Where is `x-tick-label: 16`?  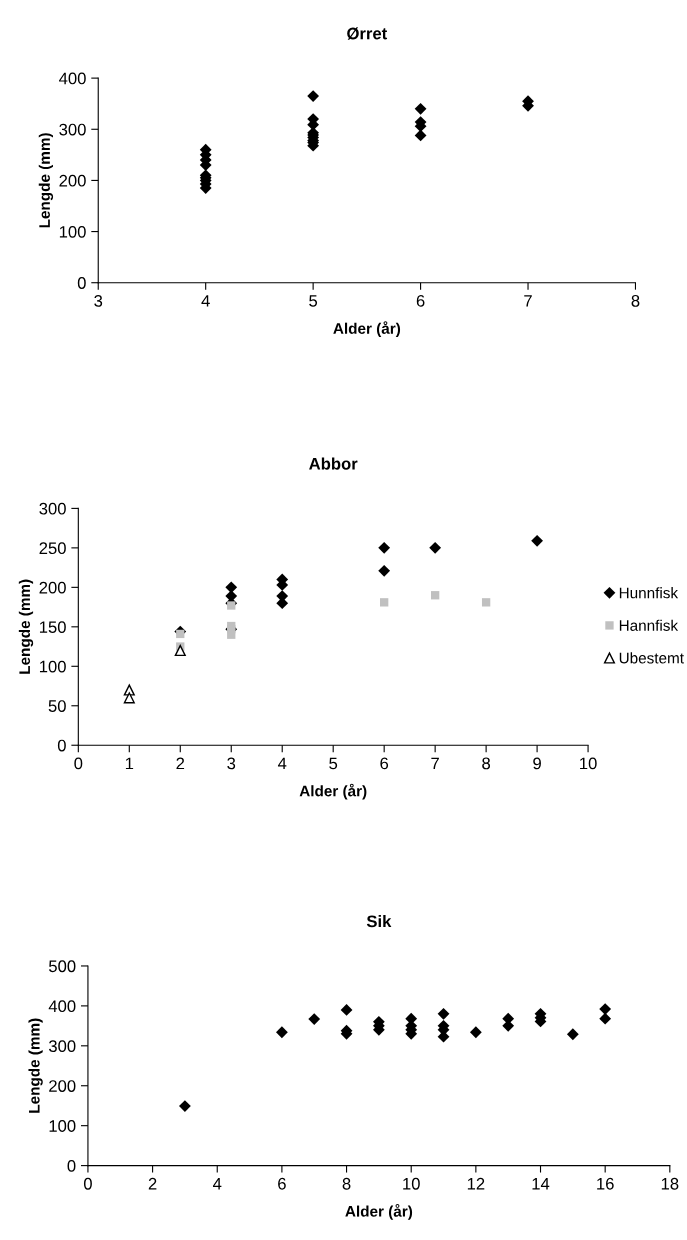
x-tick-label: 16 is located at coordinates (605, 1183).